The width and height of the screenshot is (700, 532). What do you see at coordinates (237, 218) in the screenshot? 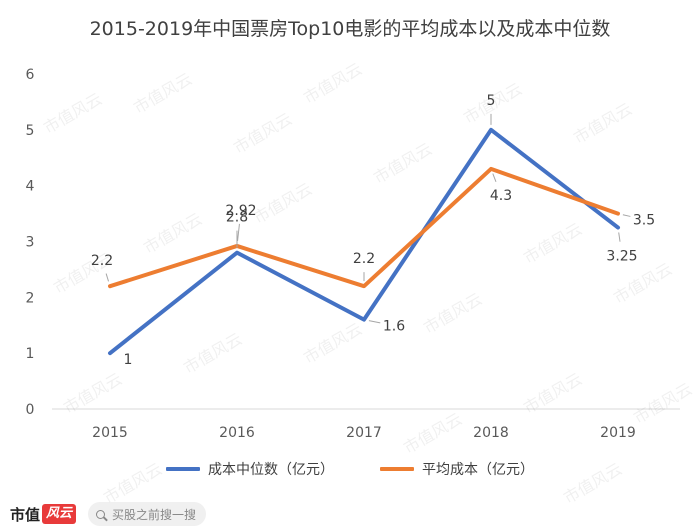
I see `data-label-median: 2.8` at bounding box center [237, 218].